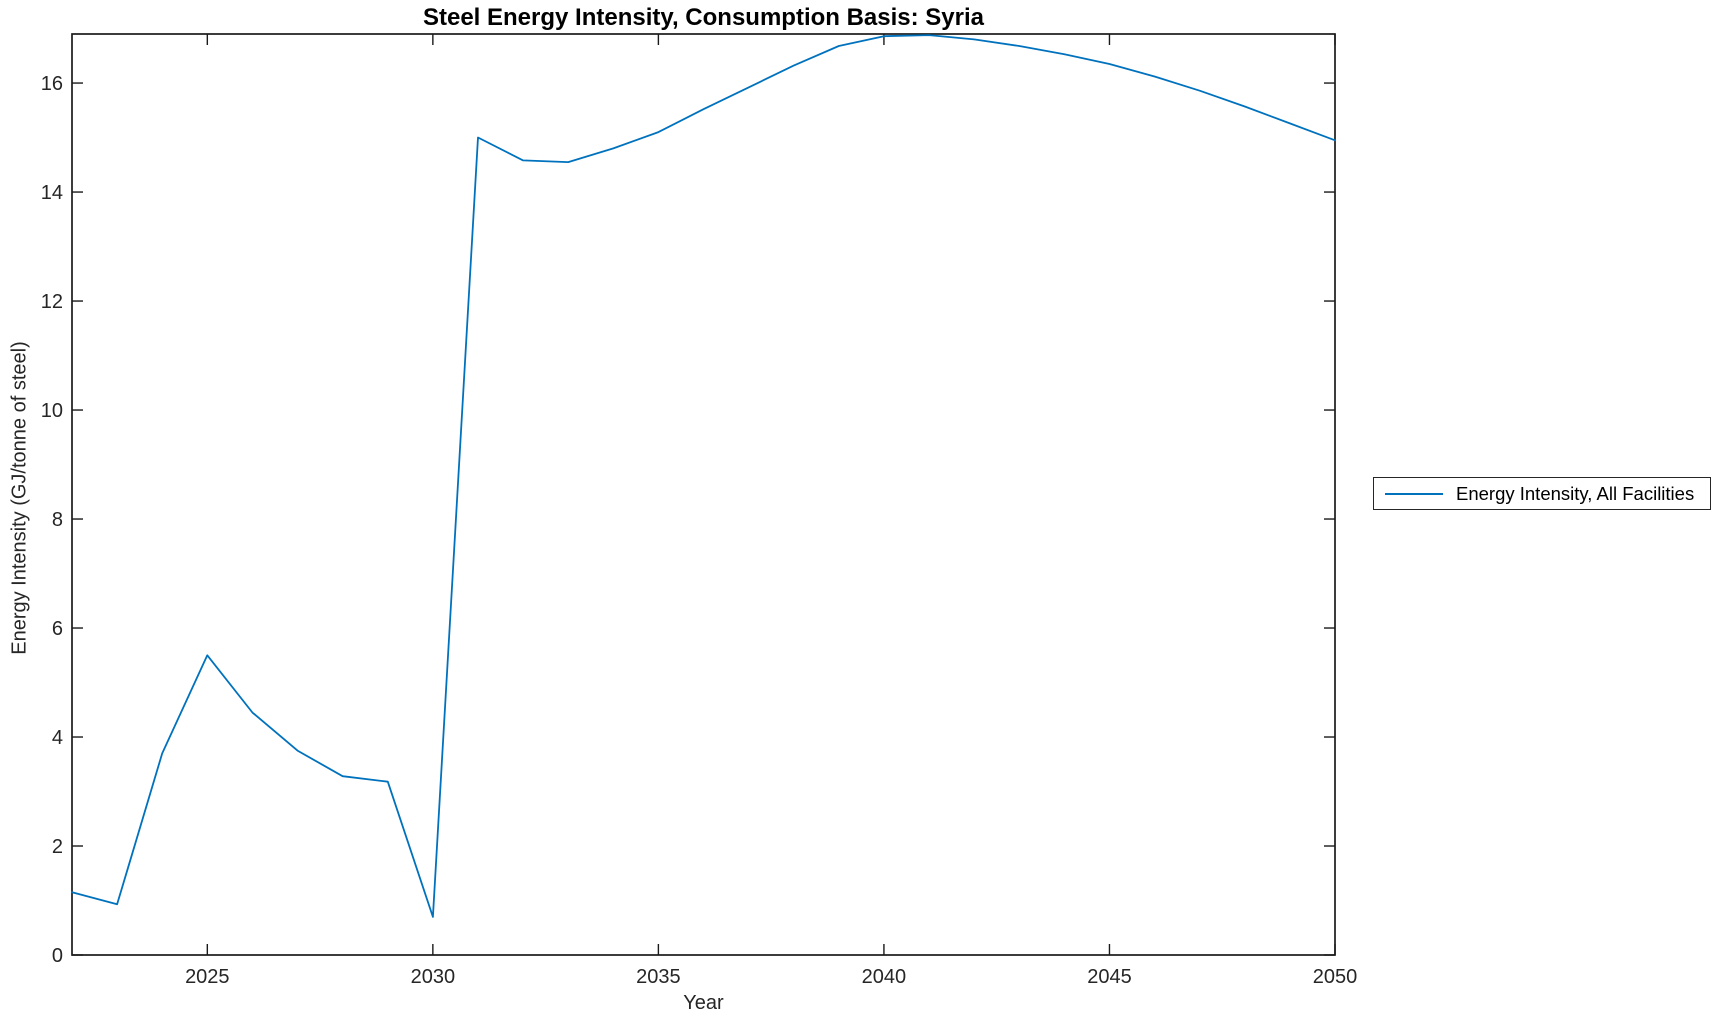  I want to click on x-tick-label: 2025, so click(207, 977).